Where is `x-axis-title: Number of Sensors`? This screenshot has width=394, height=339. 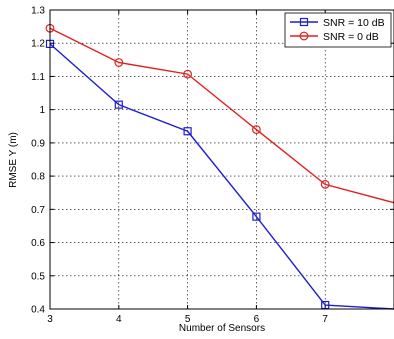 x-axis-title: Number of Sensors is located at coordinates (222, 328).